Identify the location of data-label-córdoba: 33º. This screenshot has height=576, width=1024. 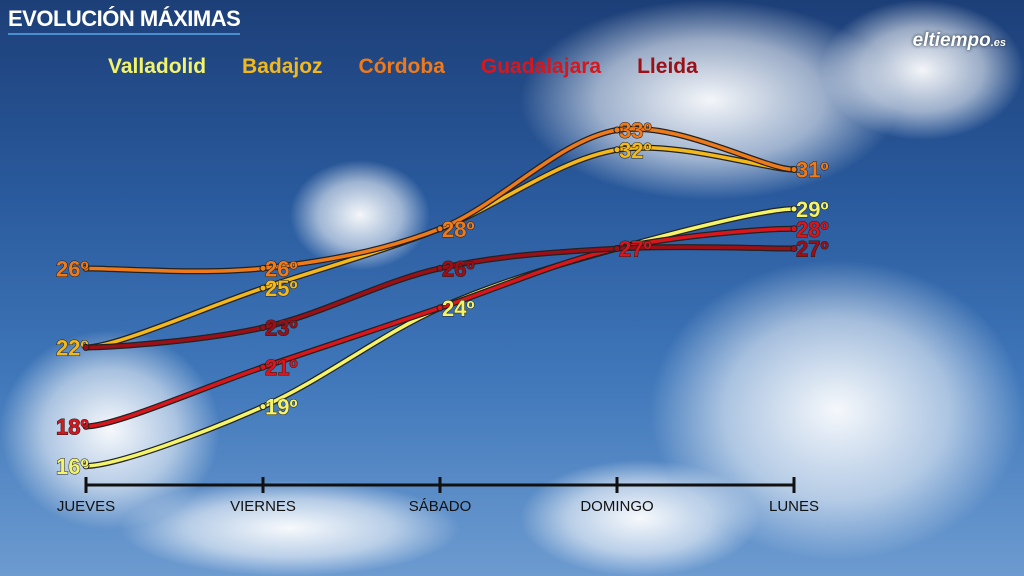
(635, 130).